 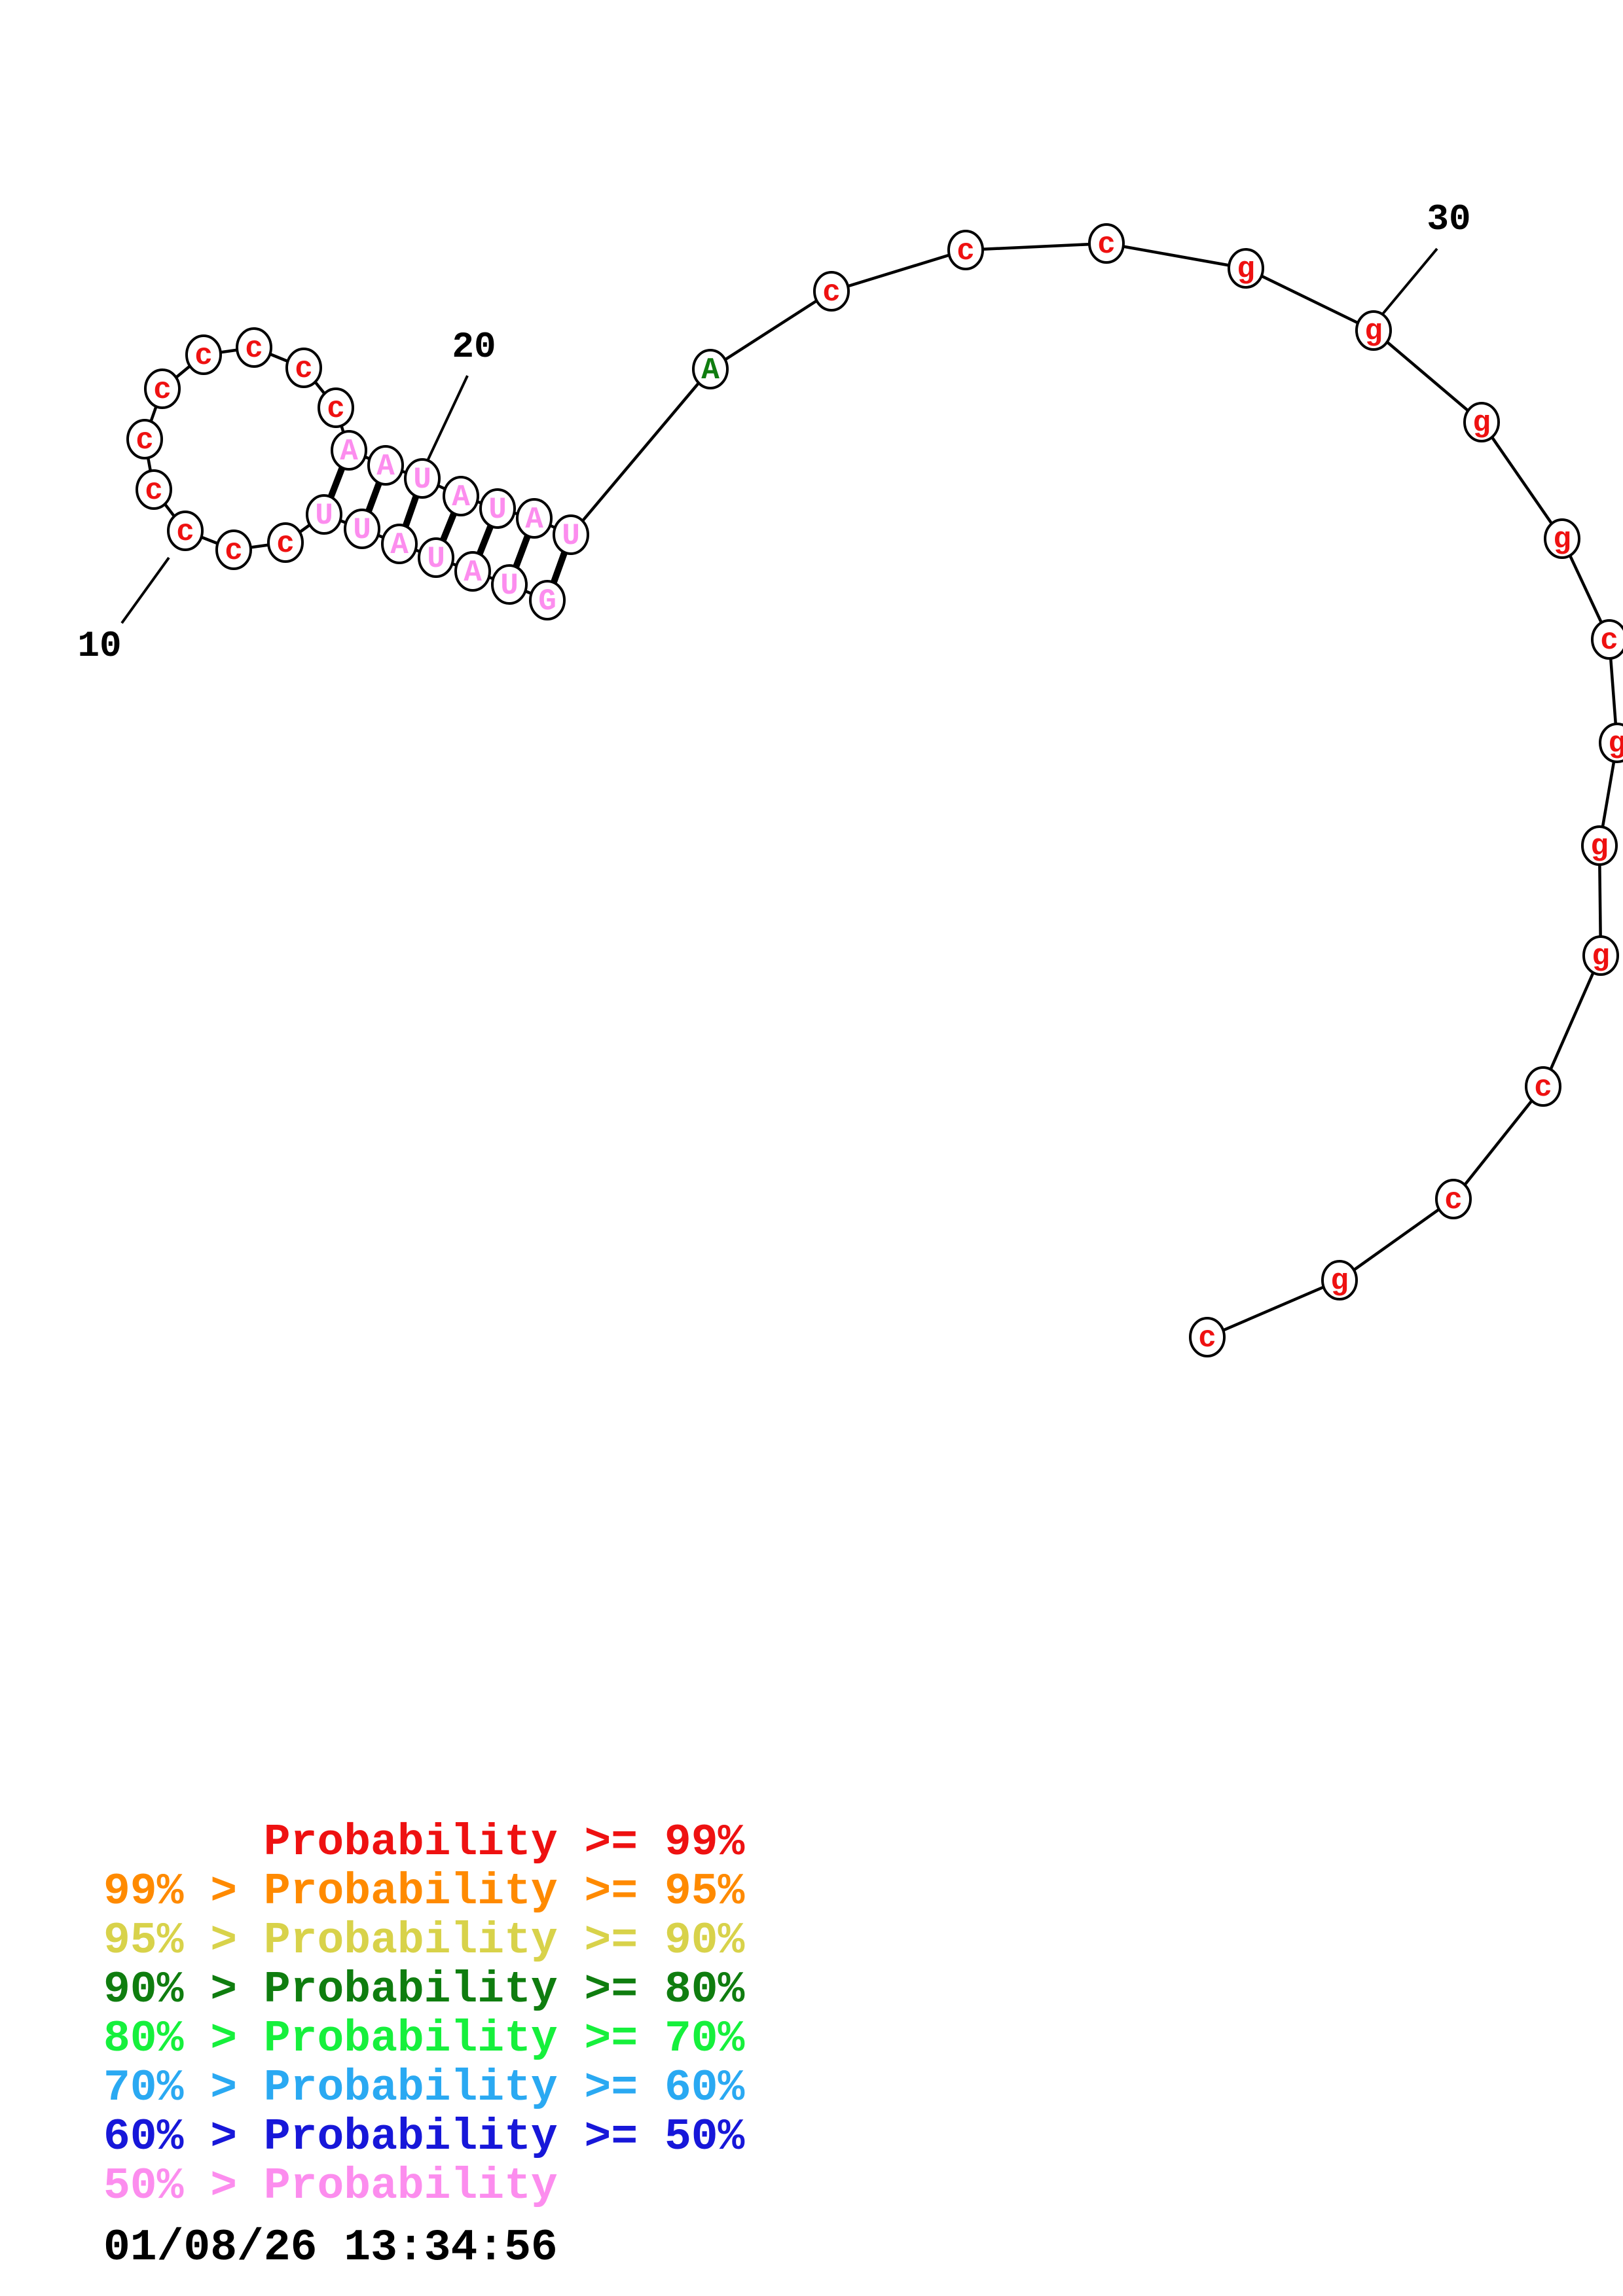 I want to click on legend-row: 80% > Probability >= 70%, so click(x=424, y=2039).